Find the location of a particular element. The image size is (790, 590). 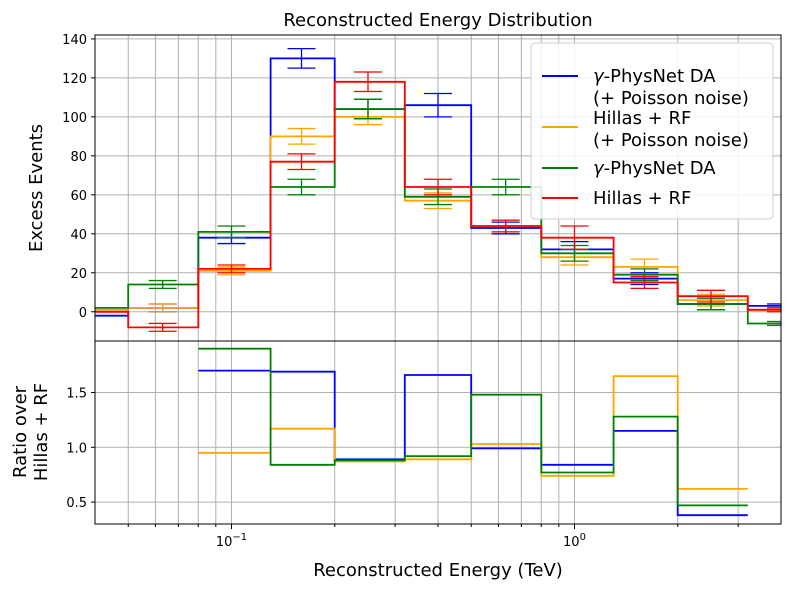

legend-label-hillas: Hillas + RF is located at coordinates (642, 198).